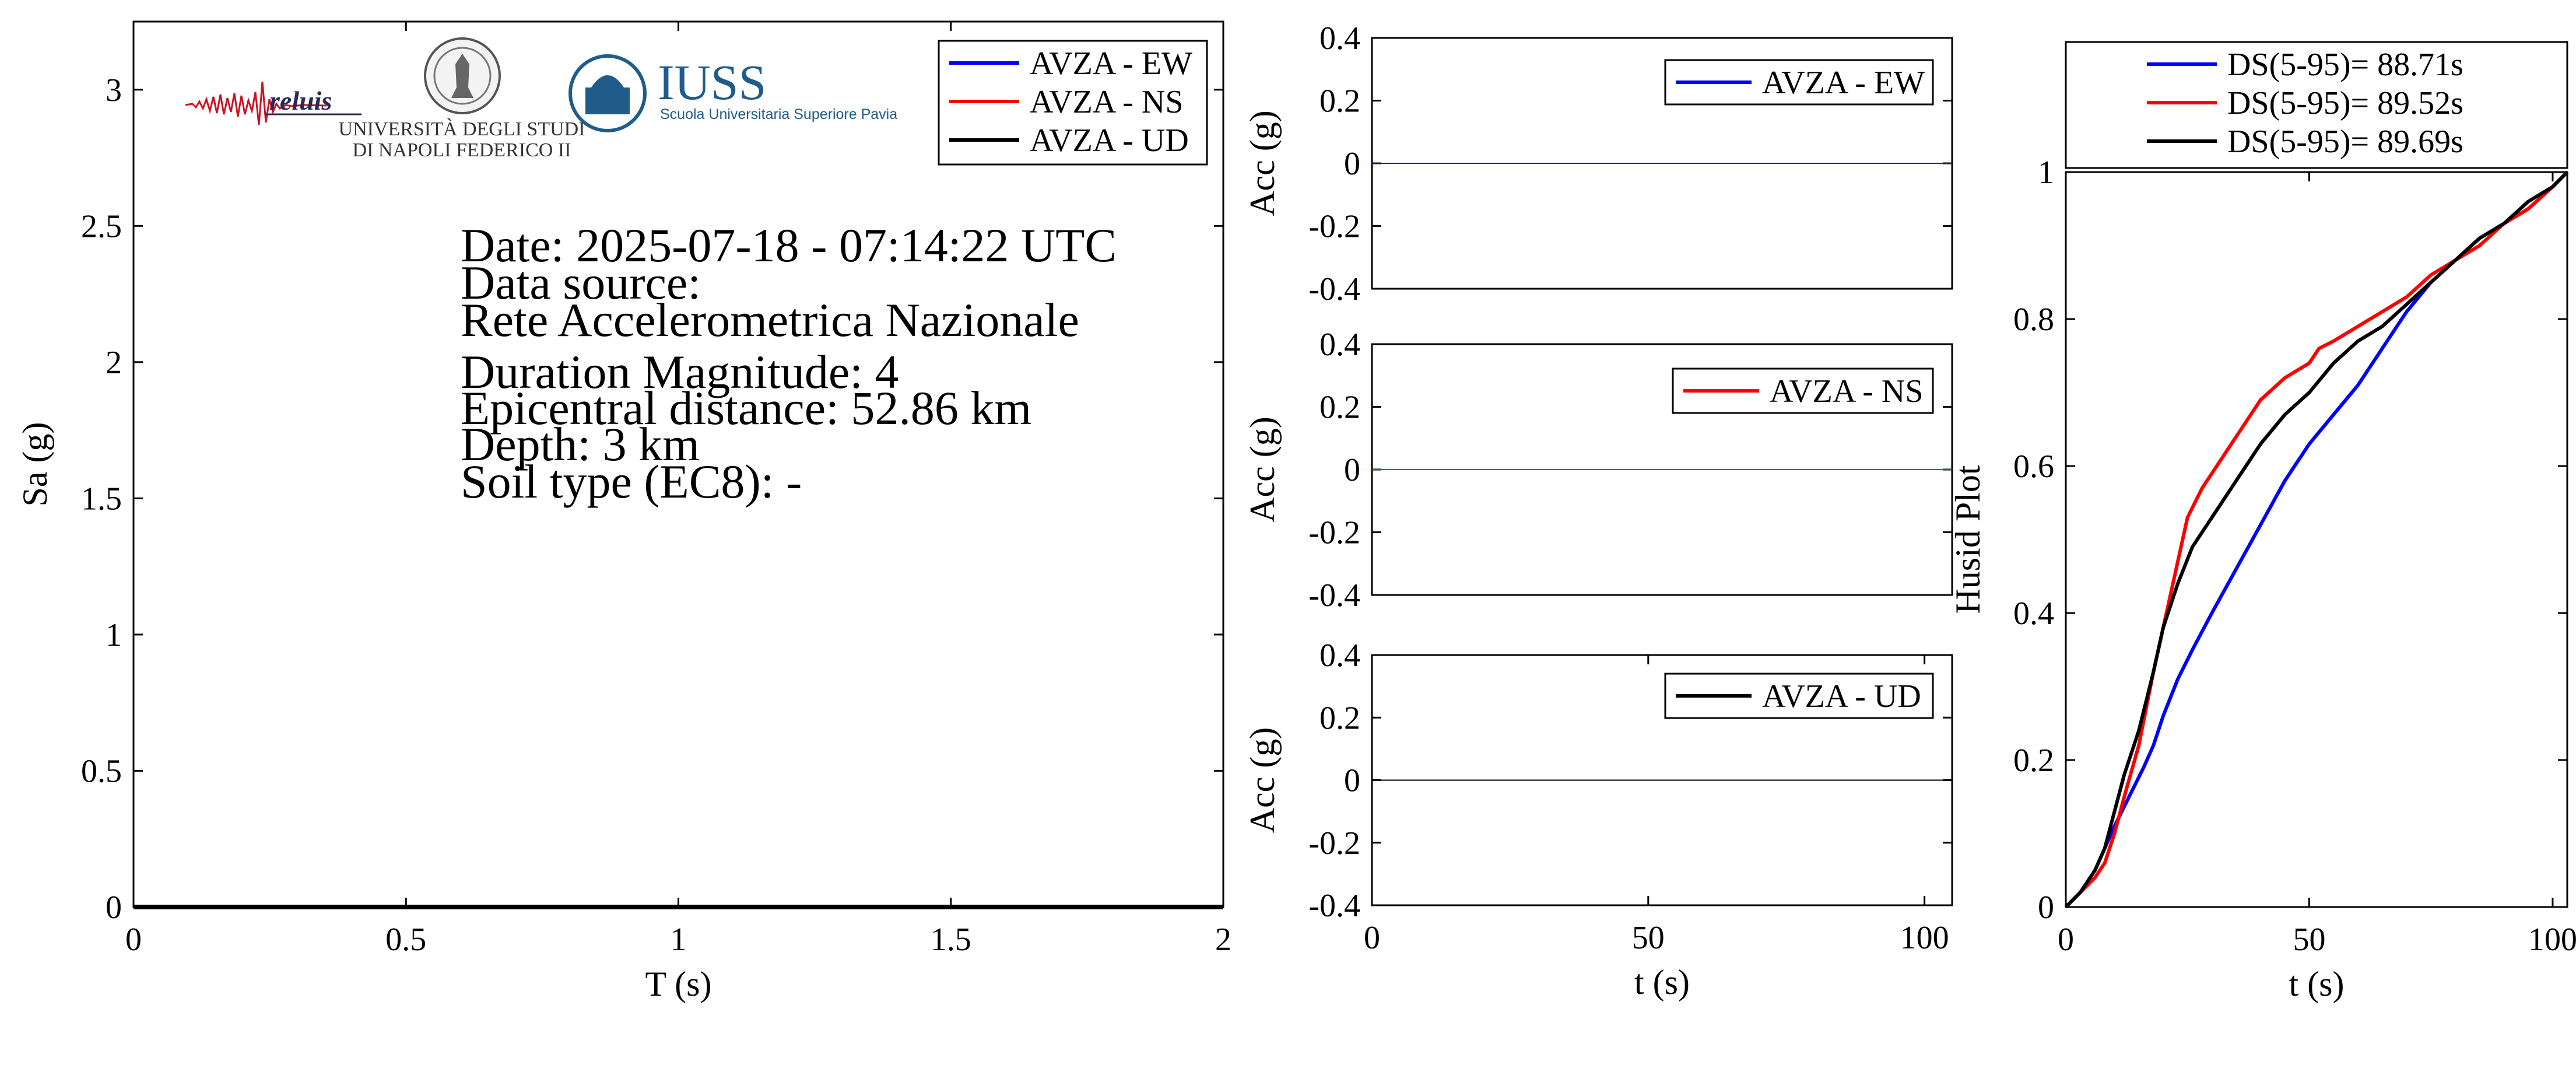 This screenshot has height=1082, width=2576. I want to click on reluis-logo: reluis, so click(273, 103).